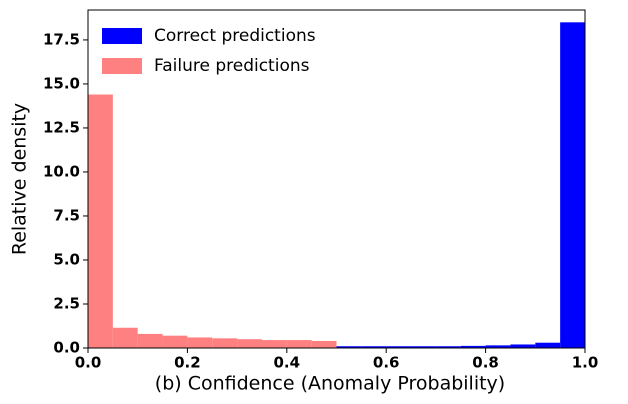 The width and height of the screenshot is (628, 404). I want to click on y-tick-label: 12.5, so click(61, 127).